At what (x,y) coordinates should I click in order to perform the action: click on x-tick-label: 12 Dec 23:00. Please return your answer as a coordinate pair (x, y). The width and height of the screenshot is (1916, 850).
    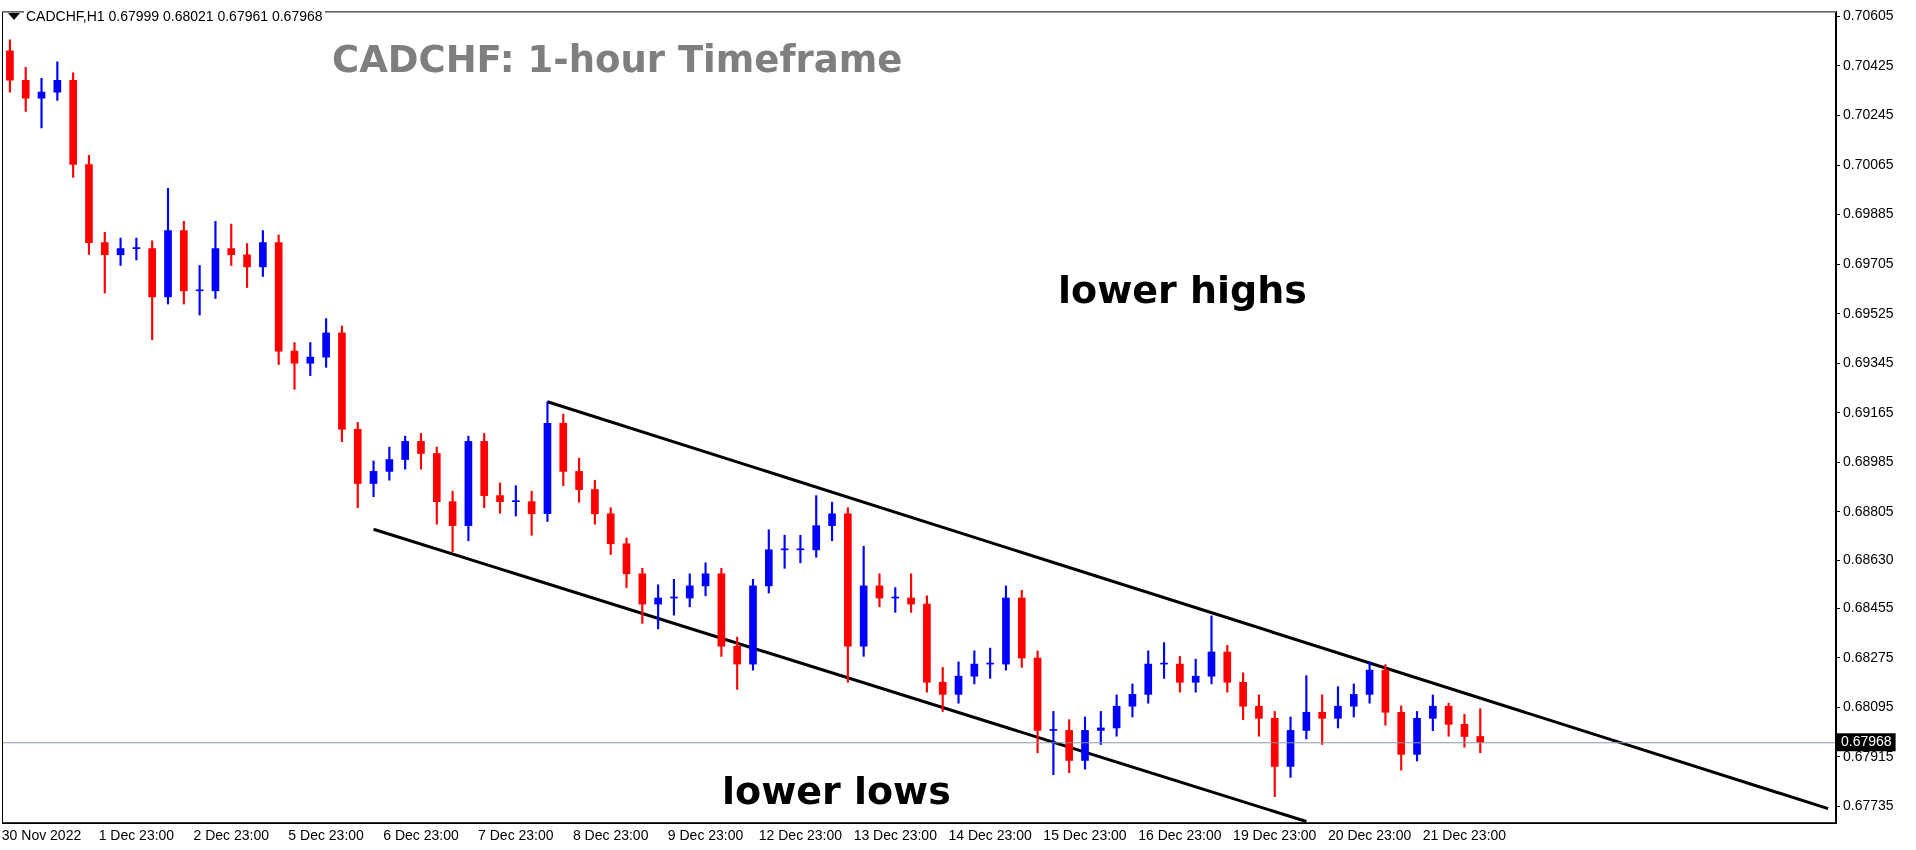
    Looking at the image, I should click on (800, 835).